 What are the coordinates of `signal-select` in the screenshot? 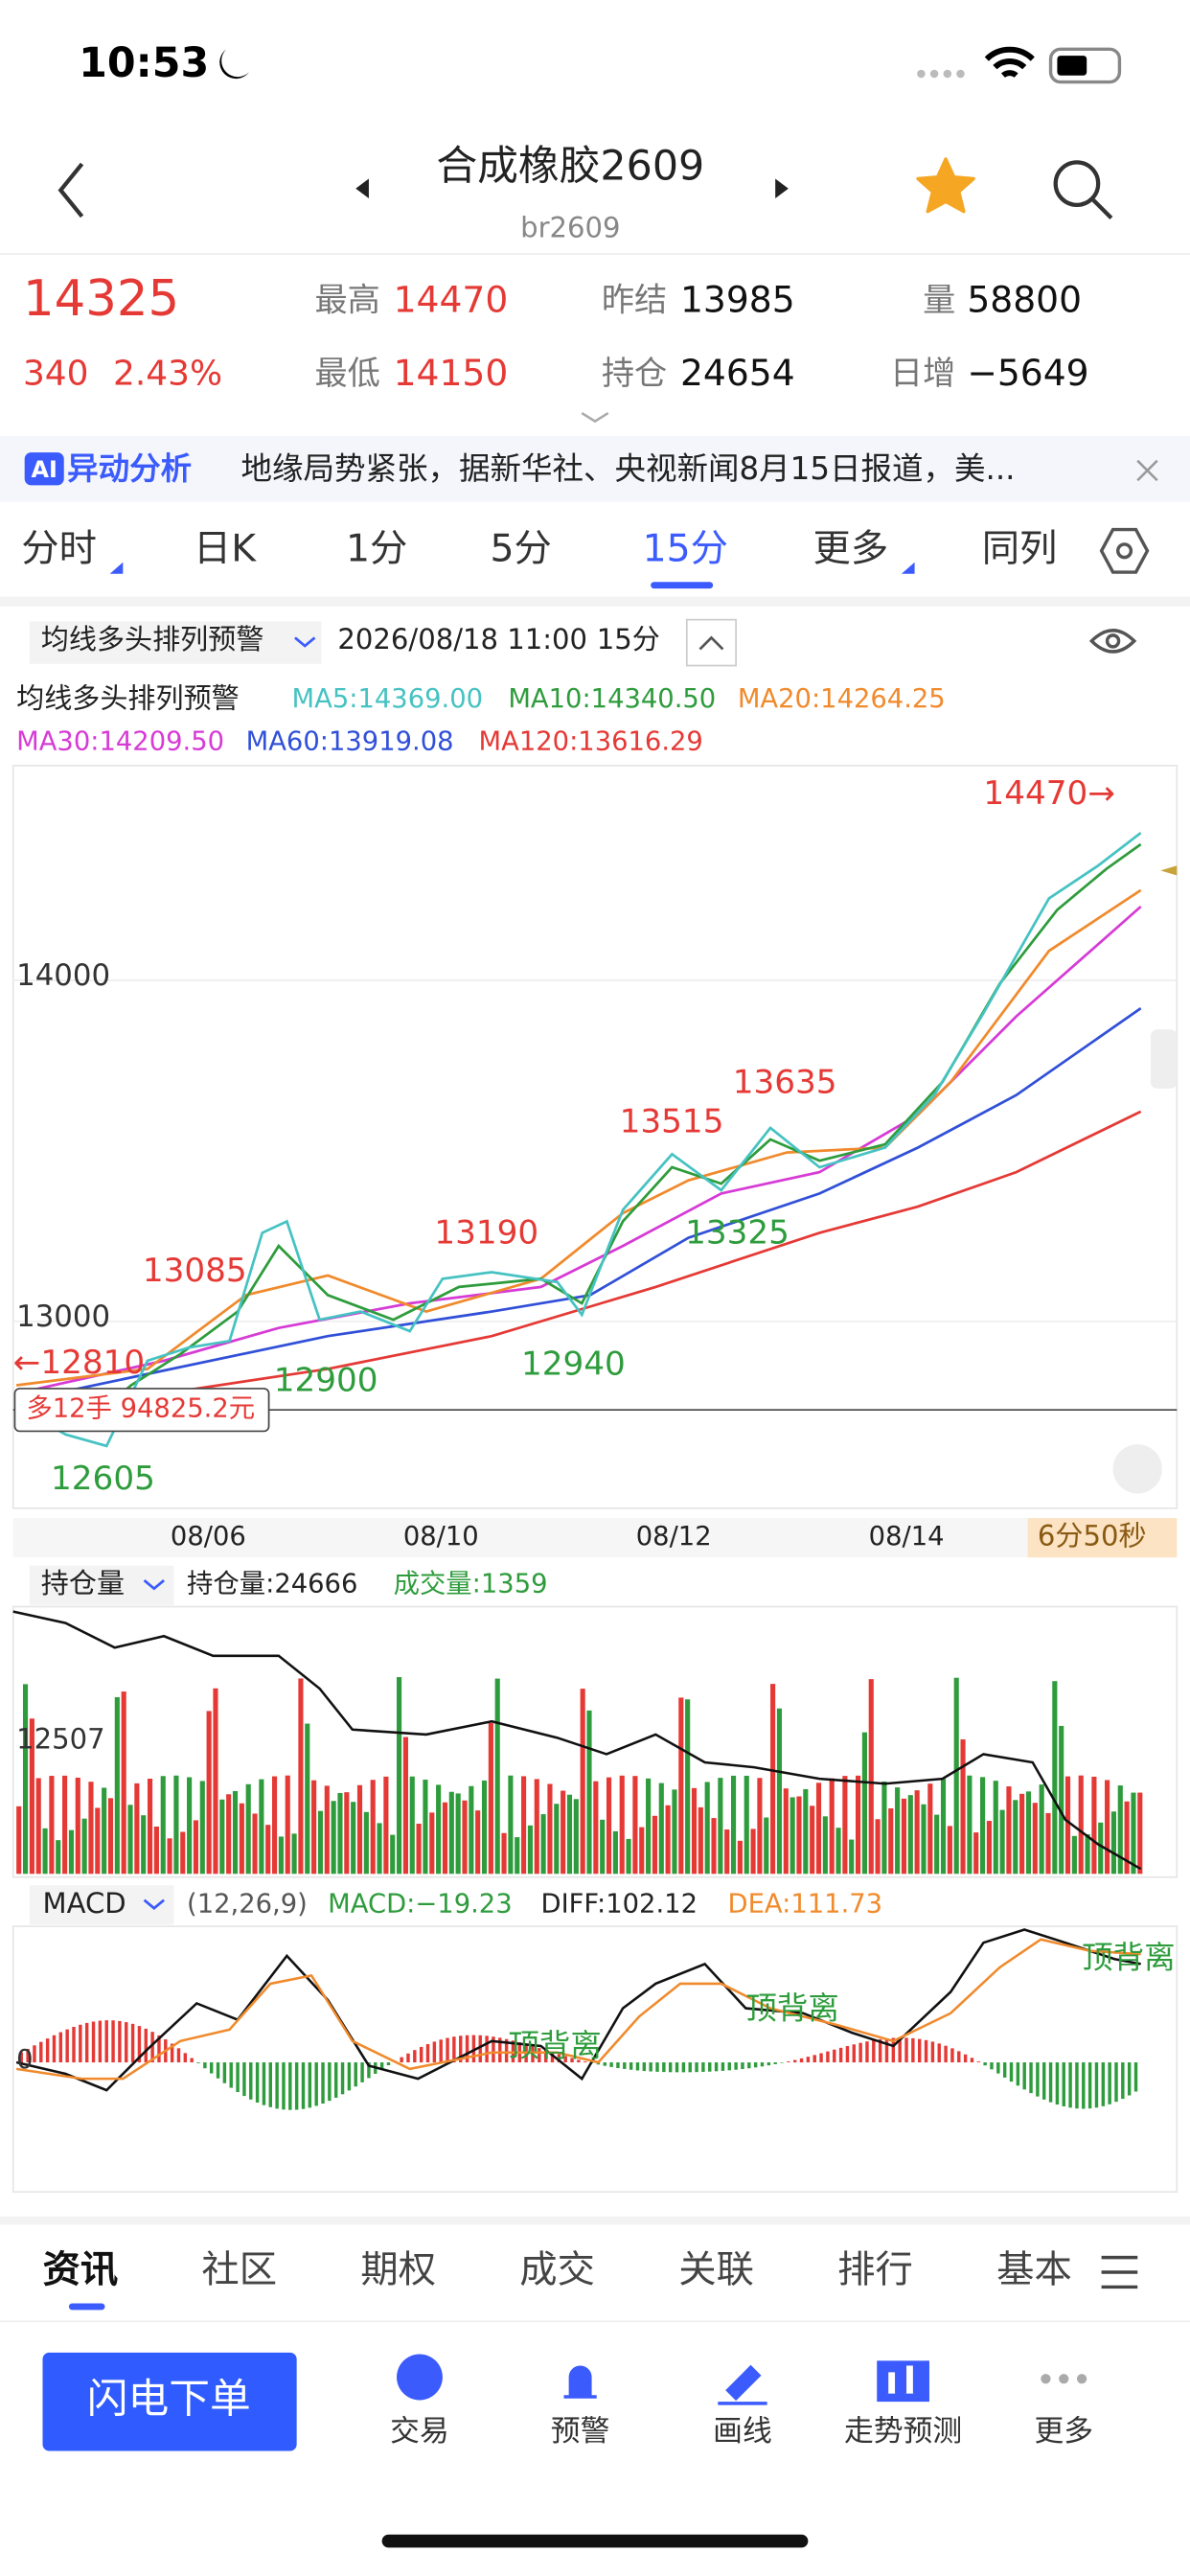 It's located at (175, 642).